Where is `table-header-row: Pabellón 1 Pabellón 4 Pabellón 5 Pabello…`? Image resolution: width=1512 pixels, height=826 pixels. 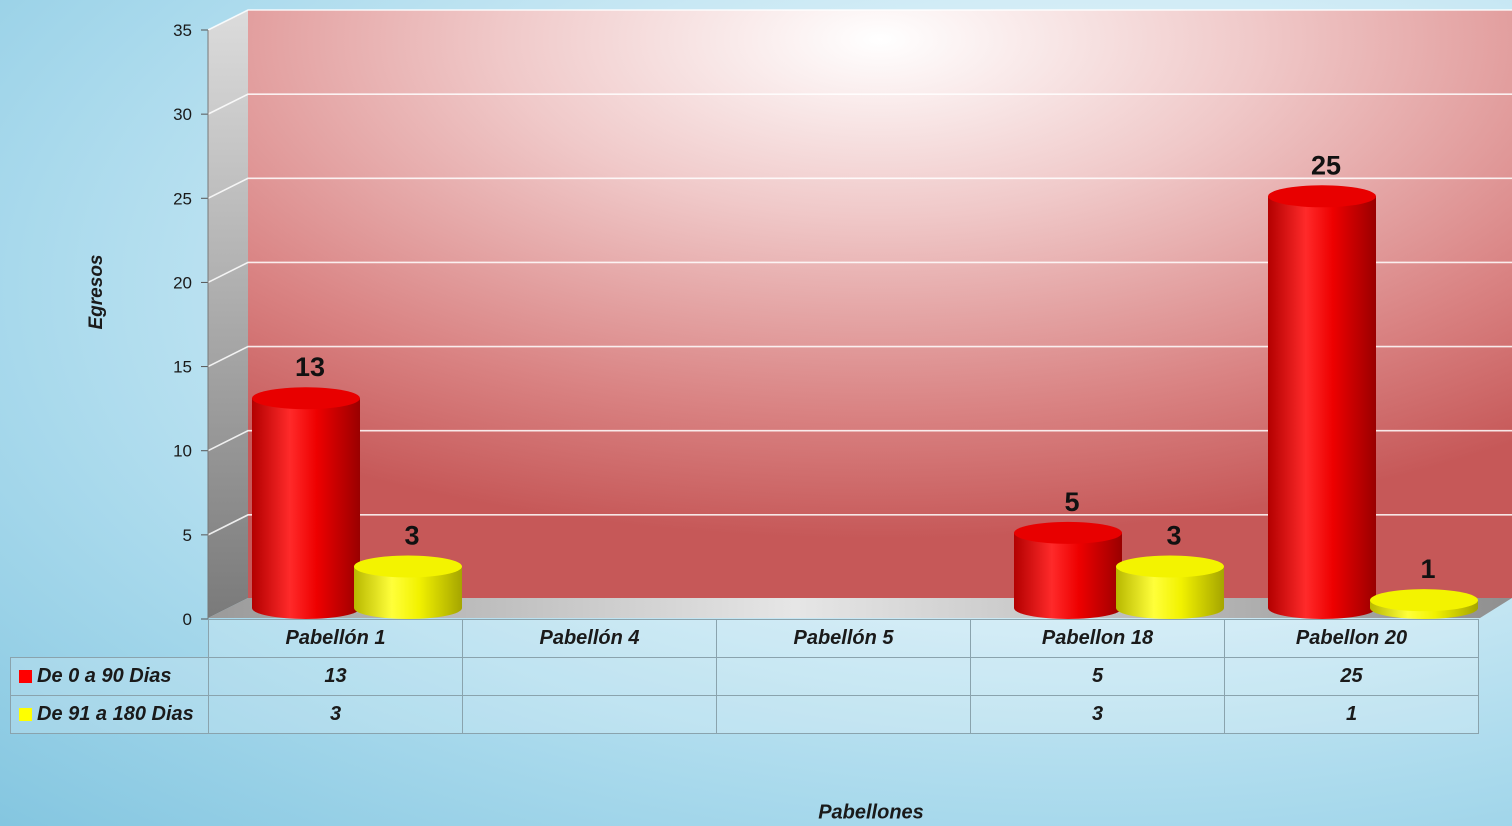 table-header-row: Pabellón 1 Pabellón 4 Pabellón 5 Pabello… is located at coordinates (745, 638).